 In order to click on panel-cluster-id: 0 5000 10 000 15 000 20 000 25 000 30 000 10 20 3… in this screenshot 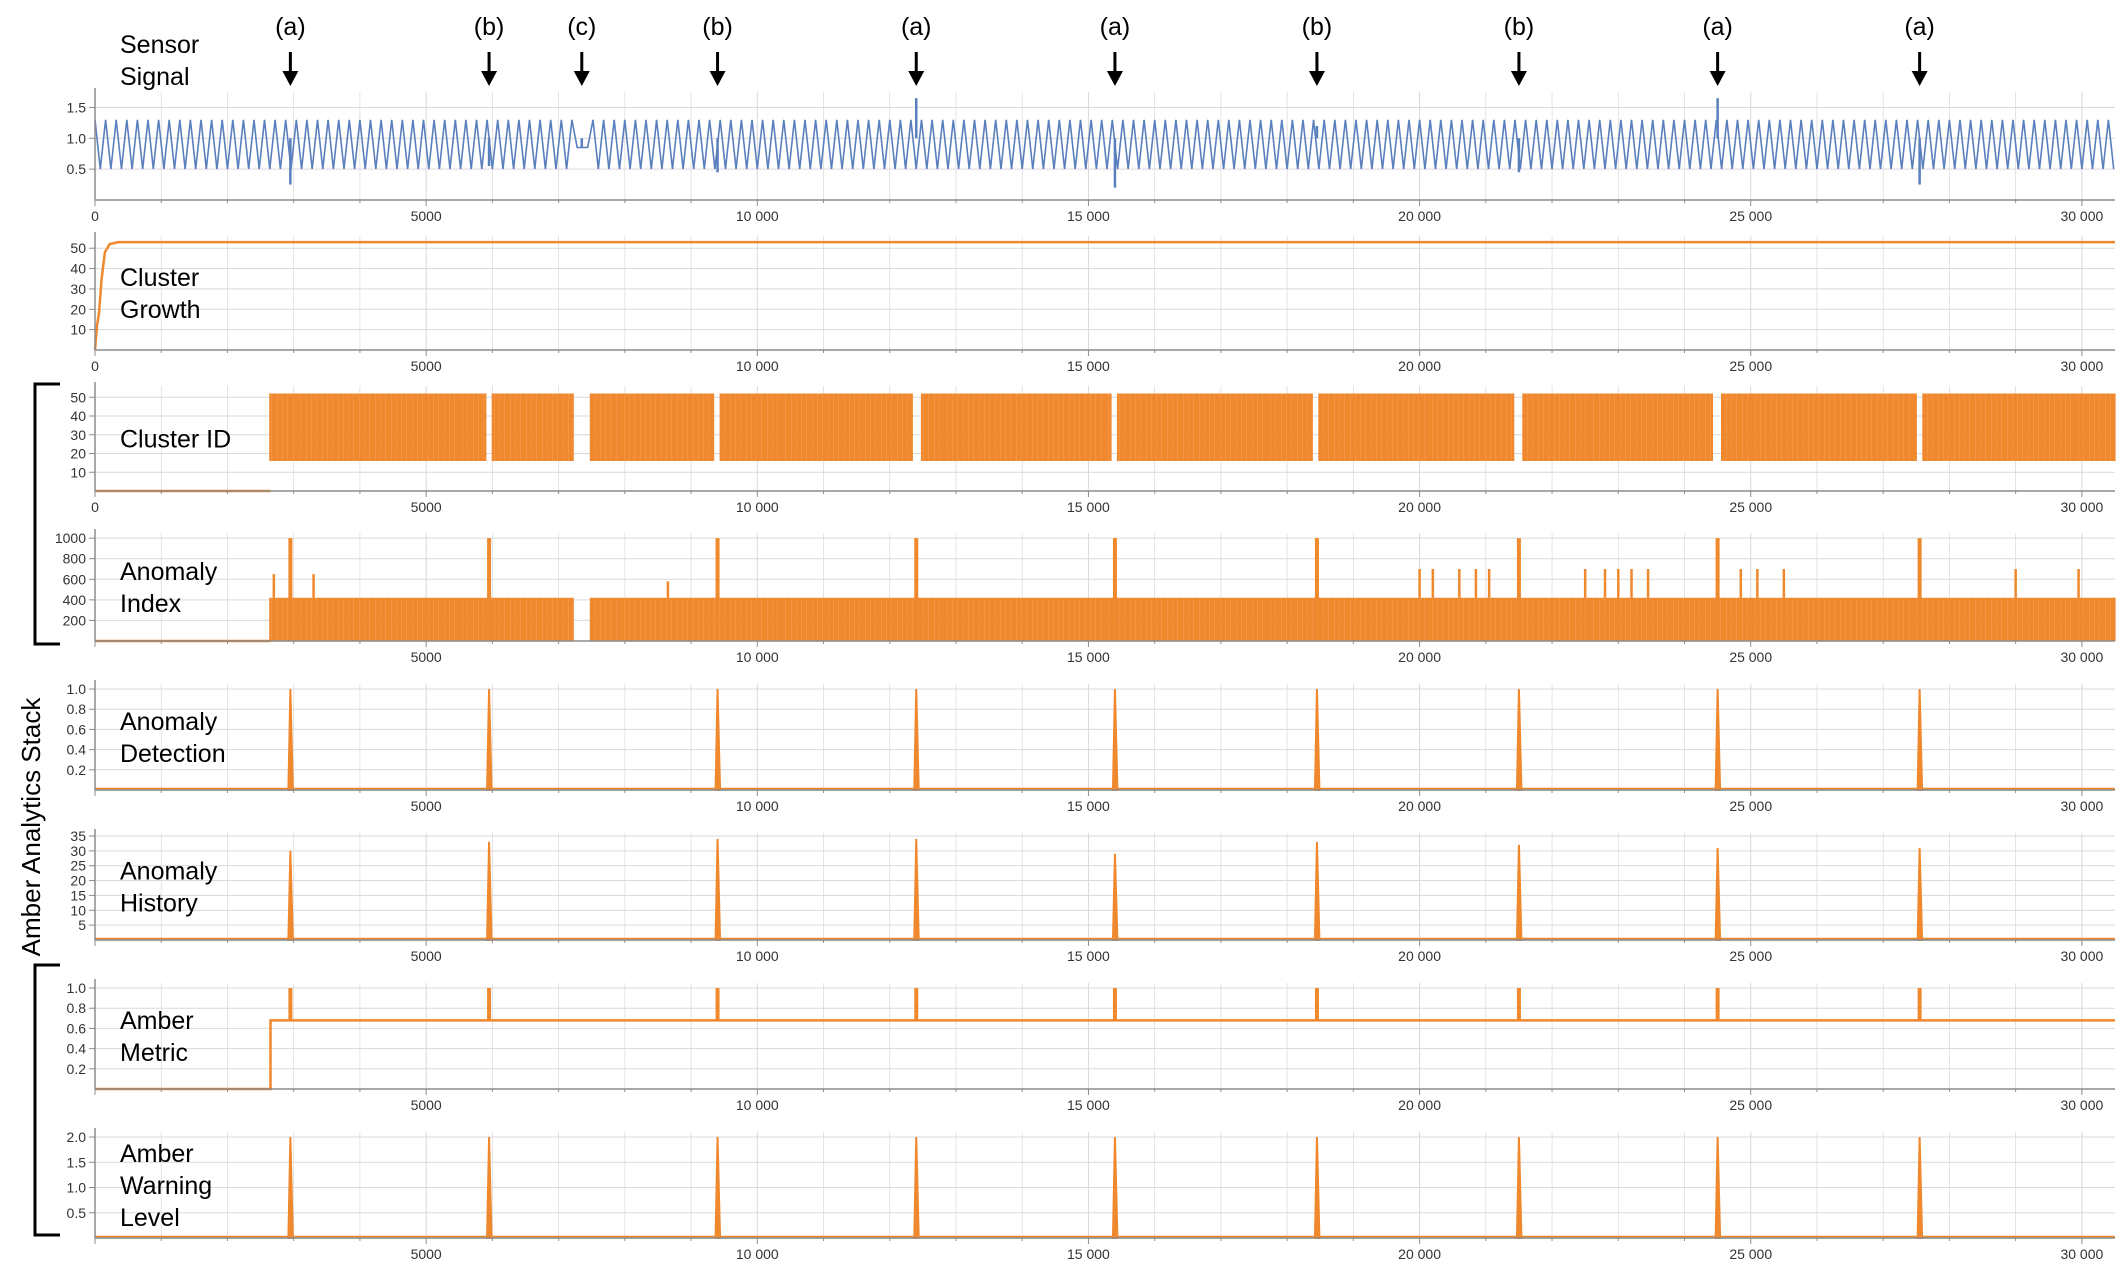, I will do `click(1093, 448)`.